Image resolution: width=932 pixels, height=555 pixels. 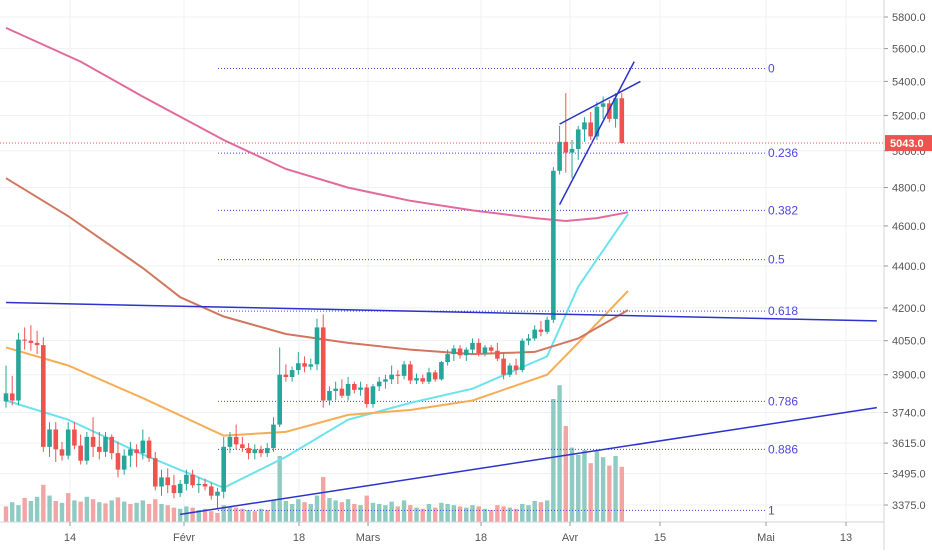 I want to click on fib-level-label: 0, so click(x=771, y=68).